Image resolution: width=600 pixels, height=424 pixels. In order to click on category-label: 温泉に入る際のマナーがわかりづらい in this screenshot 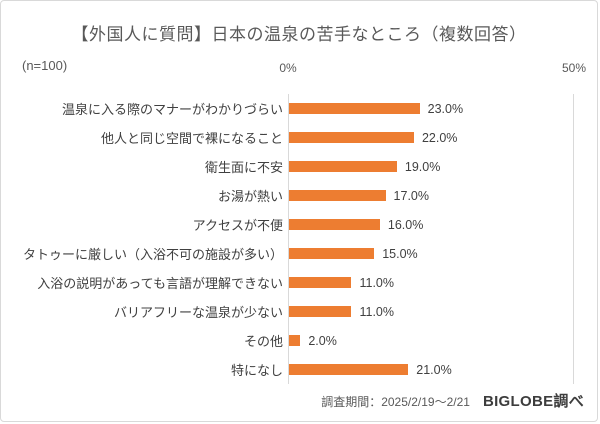, I will do `click(172, 109)`.